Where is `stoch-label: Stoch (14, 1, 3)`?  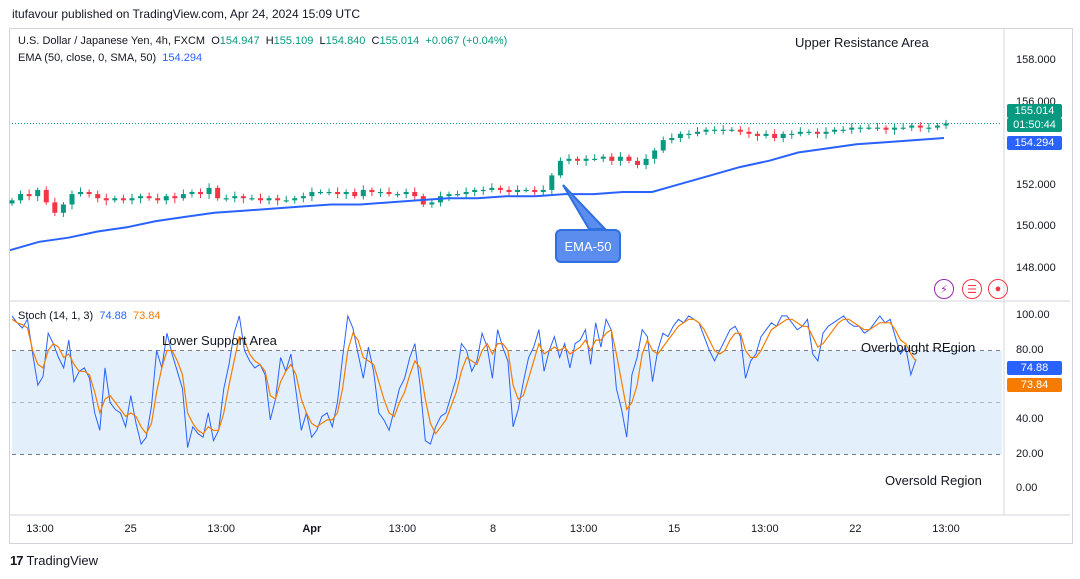 stoch-label: Stoch (14, 1, 3) is located at coordinates (56, 316).